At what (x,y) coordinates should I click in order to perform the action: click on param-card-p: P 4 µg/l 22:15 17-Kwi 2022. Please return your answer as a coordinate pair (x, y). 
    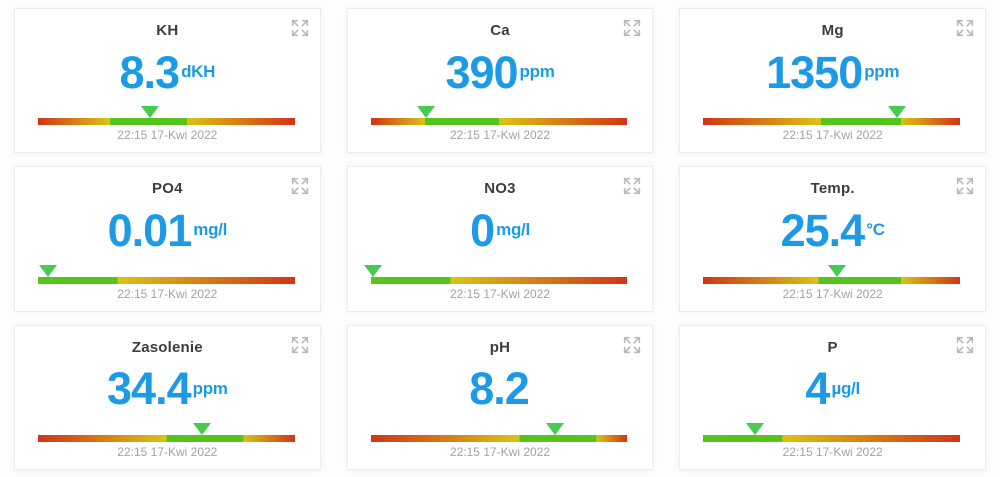
    Looking at the image, I should click on (832, 397).